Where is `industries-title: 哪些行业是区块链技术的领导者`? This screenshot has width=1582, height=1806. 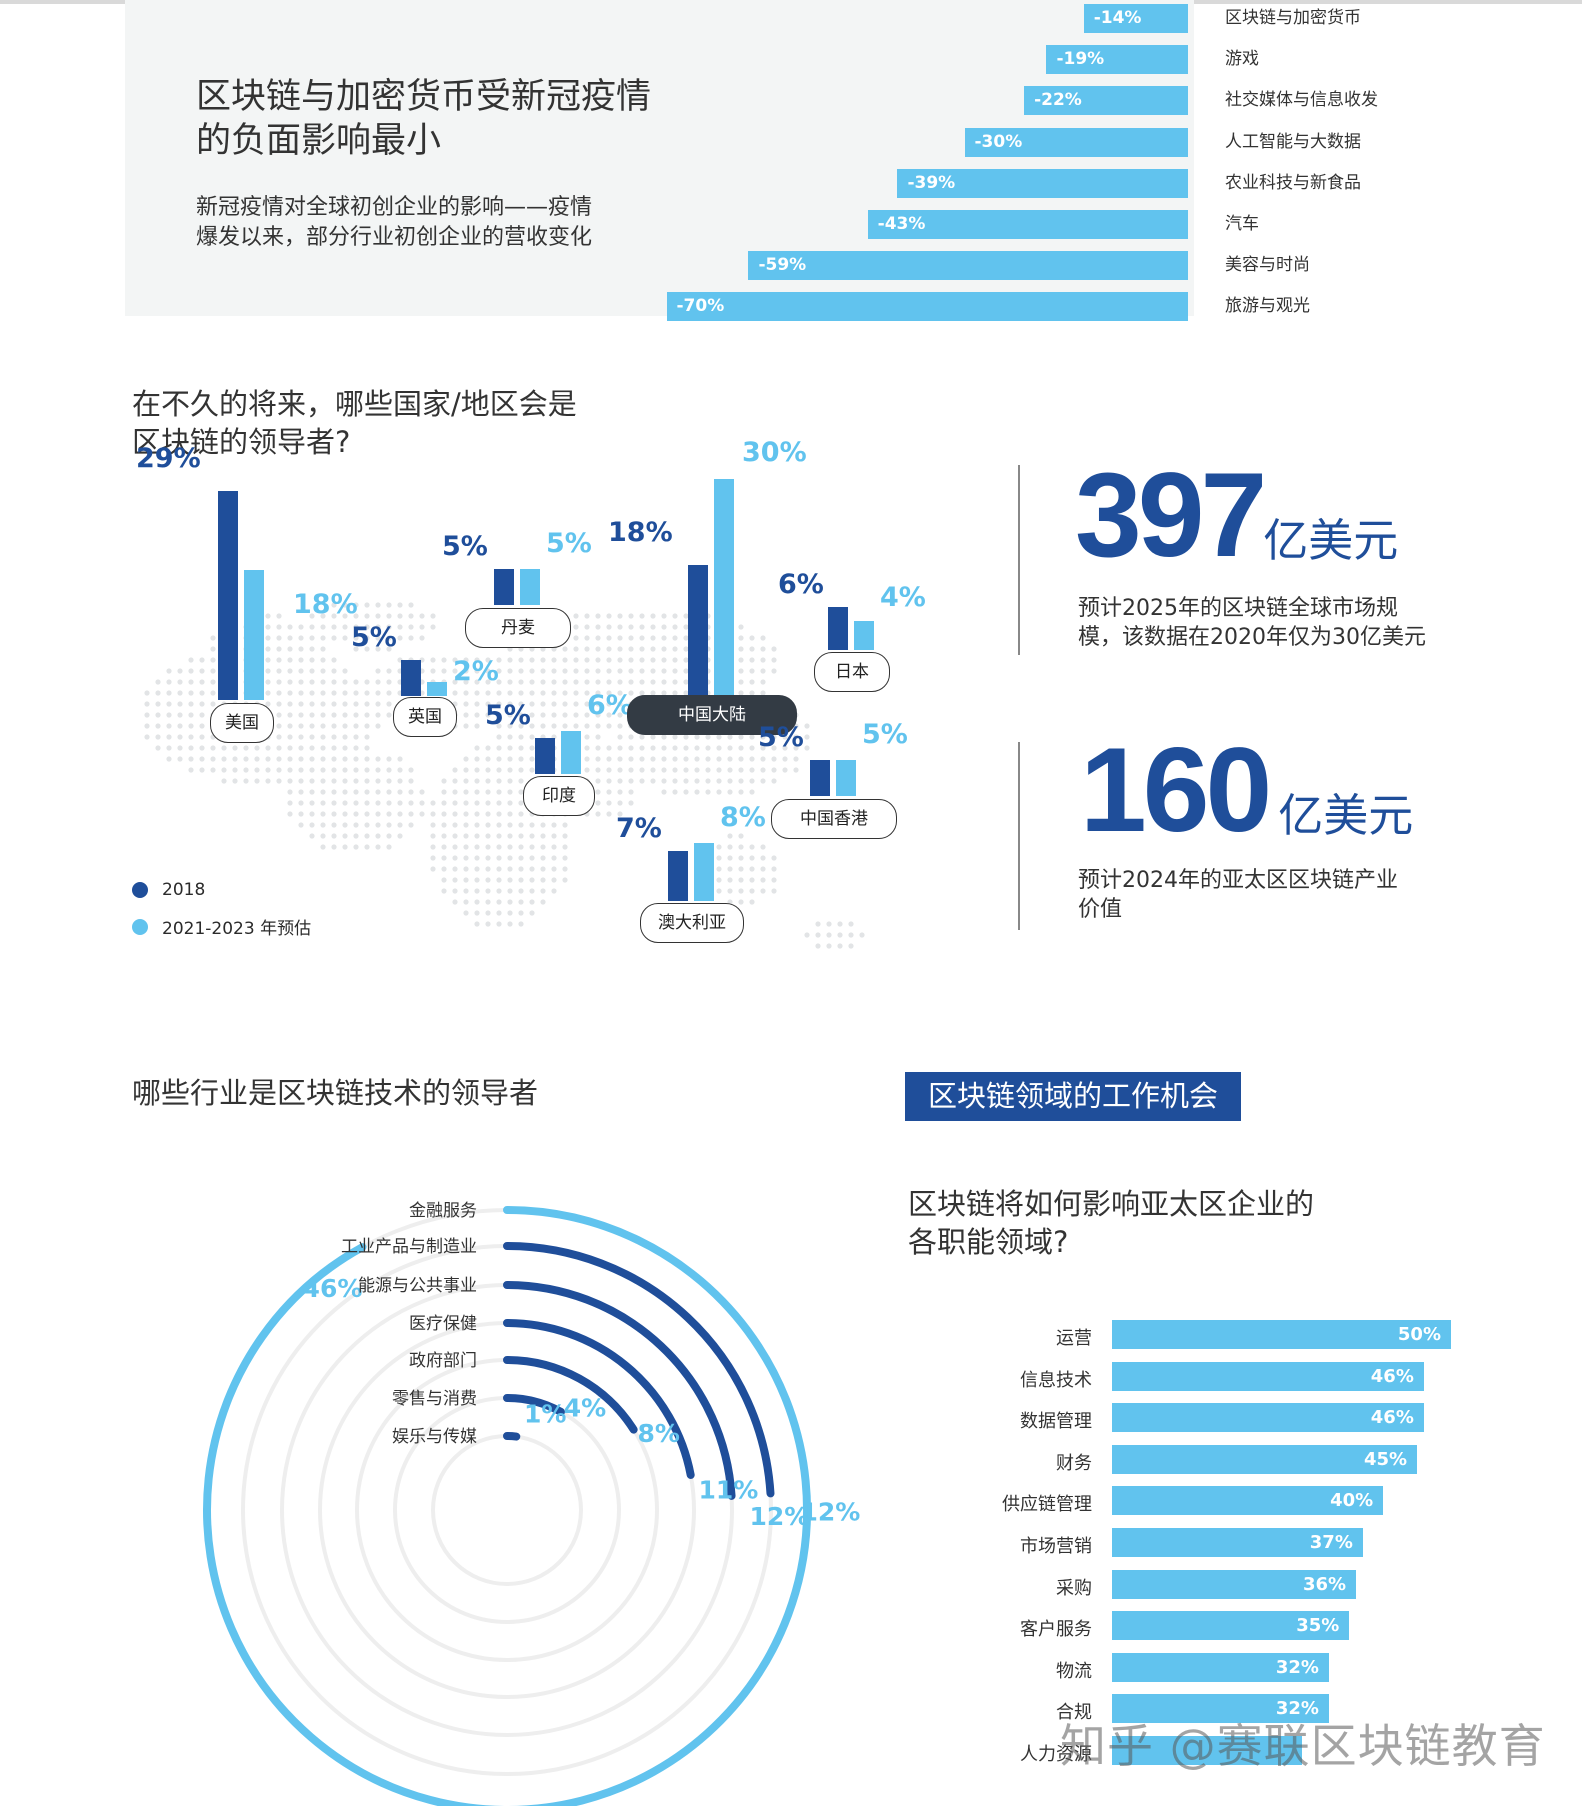
industries-title: 哪些行业是区块链技术的领导者 is located at coordinates (335, 1093).